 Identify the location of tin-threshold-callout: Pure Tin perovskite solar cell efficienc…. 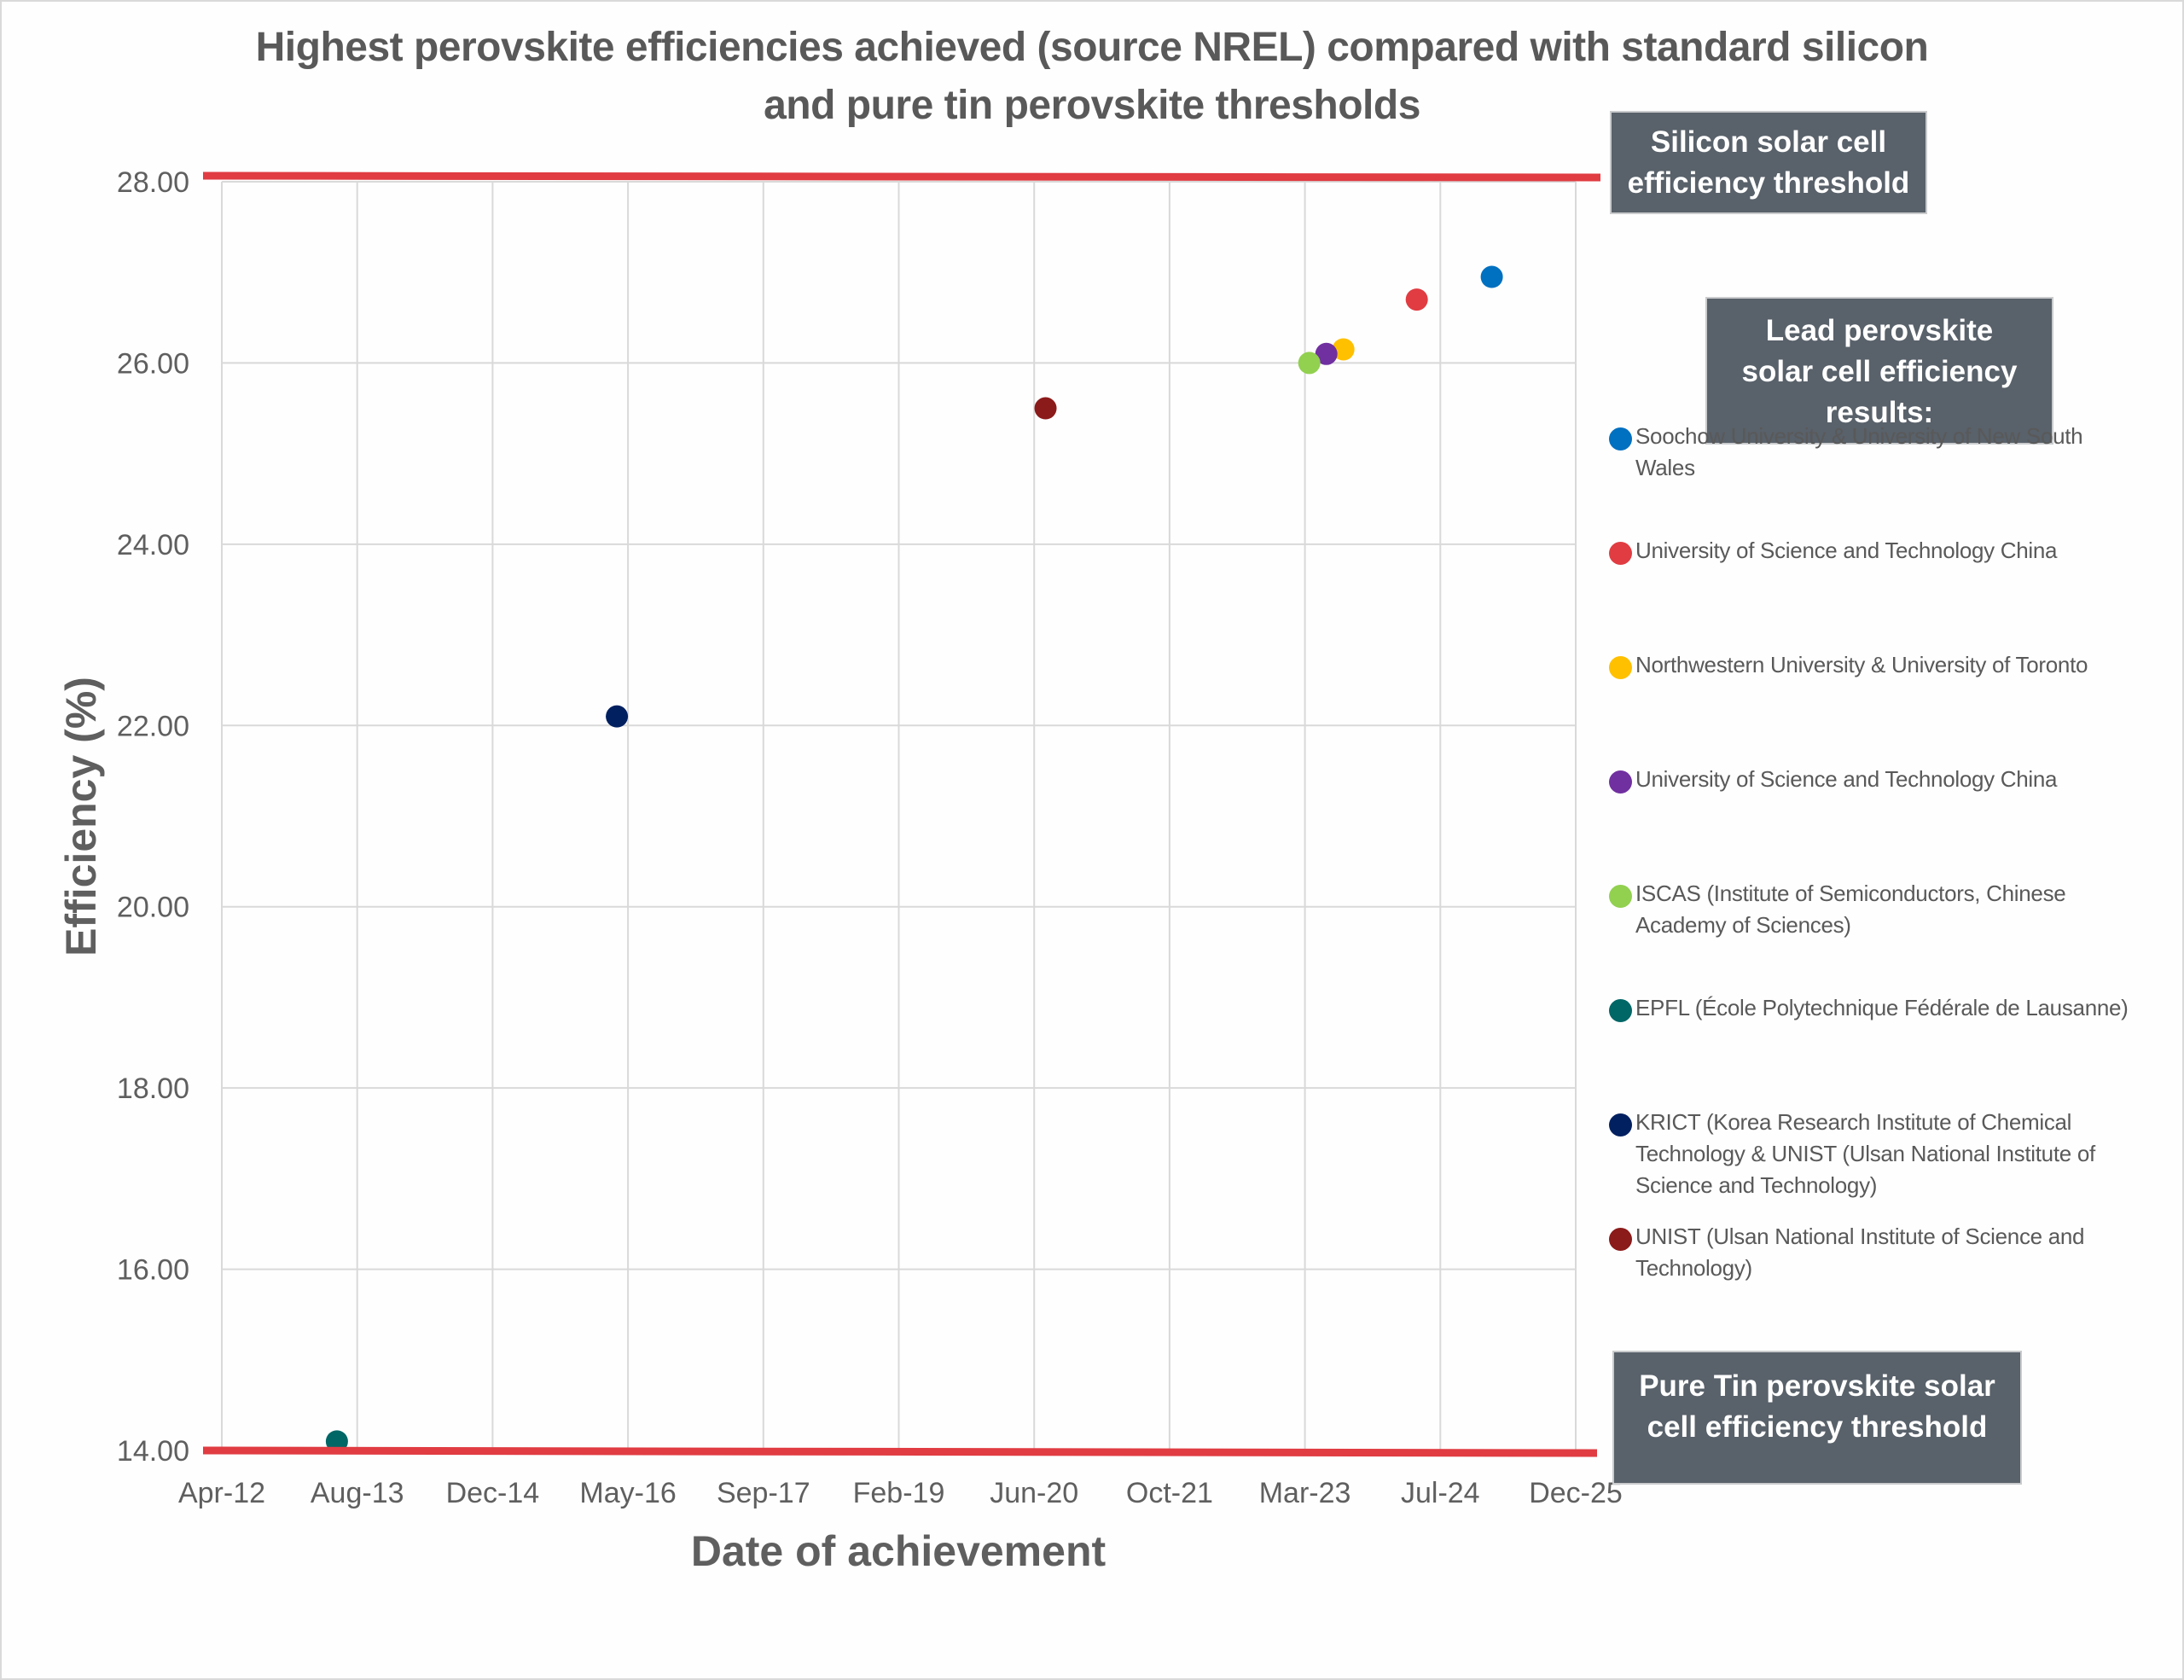
(1817, 1418).